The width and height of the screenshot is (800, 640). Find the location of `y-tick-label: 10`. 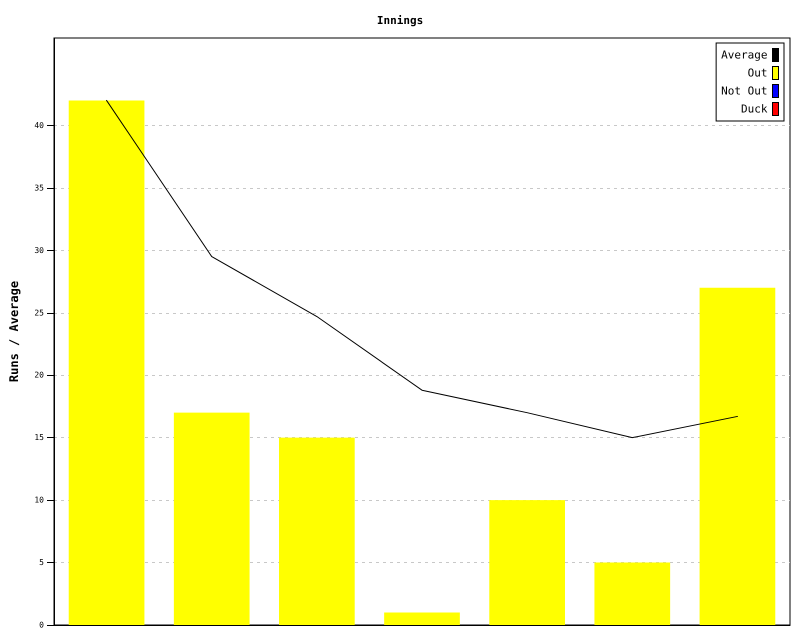

y-tick-label: 10 is located at coordinates (39, 500).